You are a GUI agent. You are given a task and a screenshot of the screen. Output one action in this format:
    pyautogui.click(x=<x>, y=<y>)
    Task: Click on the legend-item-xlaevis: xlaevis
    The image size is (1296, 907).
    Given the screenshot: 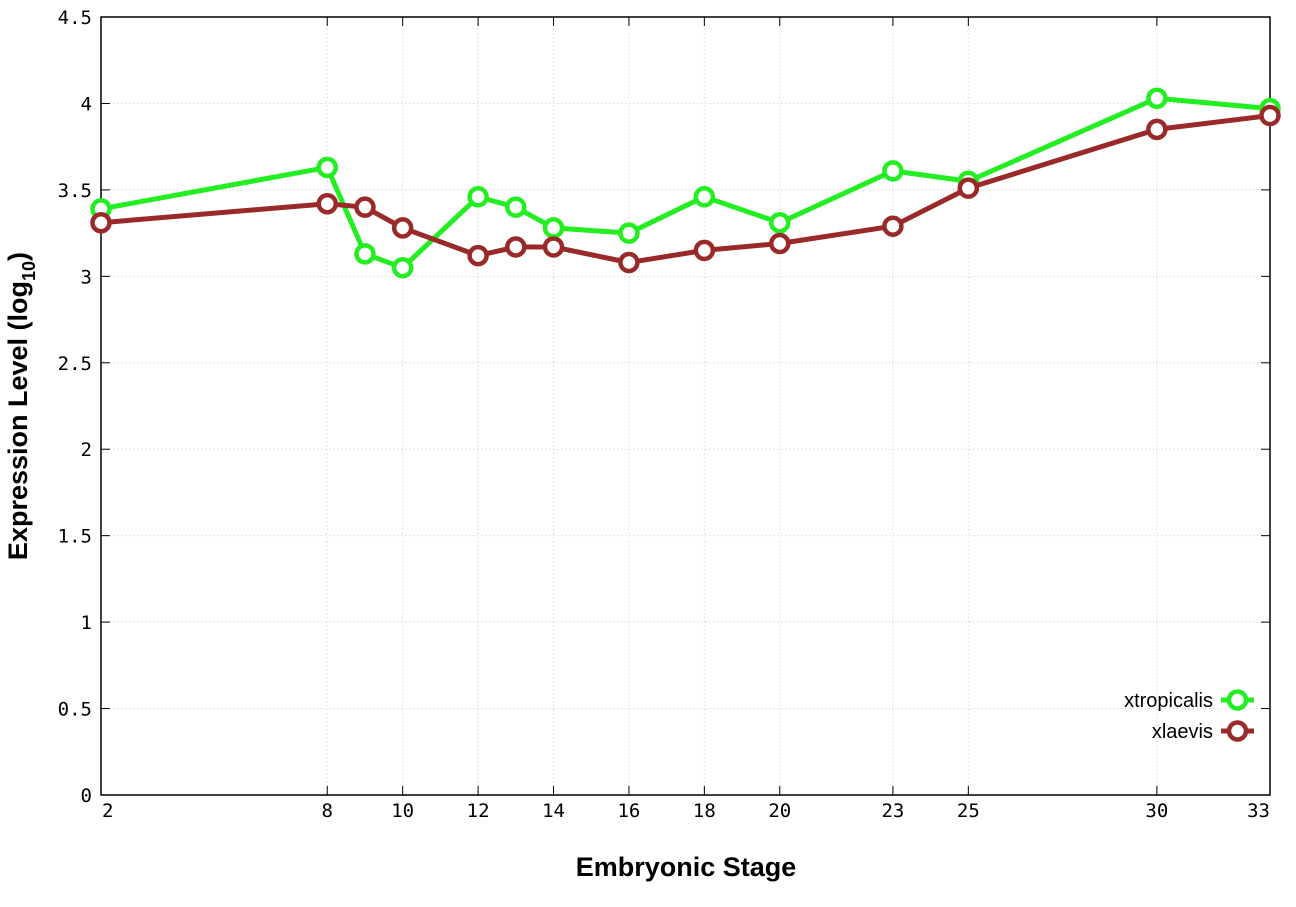 What is the action you would take?
    pyautogui.click(x=1203, y=731)
    